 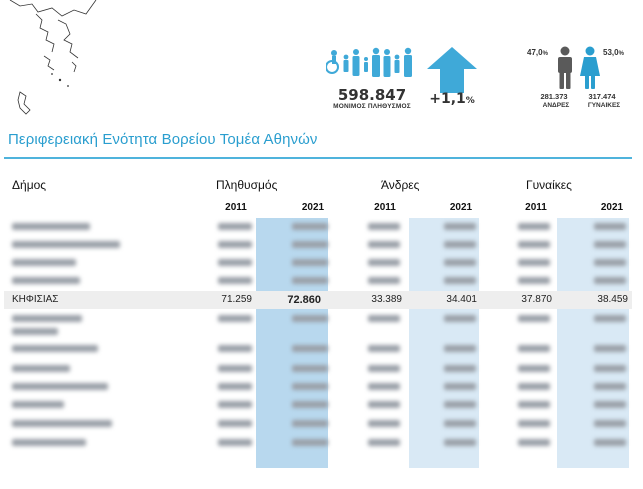 What do you see at coordinates (35, 299) in the screenshot?
I see `municipality-name: ΚΗΦΙΣΙΑΣ` at bounding box center [35, 299].